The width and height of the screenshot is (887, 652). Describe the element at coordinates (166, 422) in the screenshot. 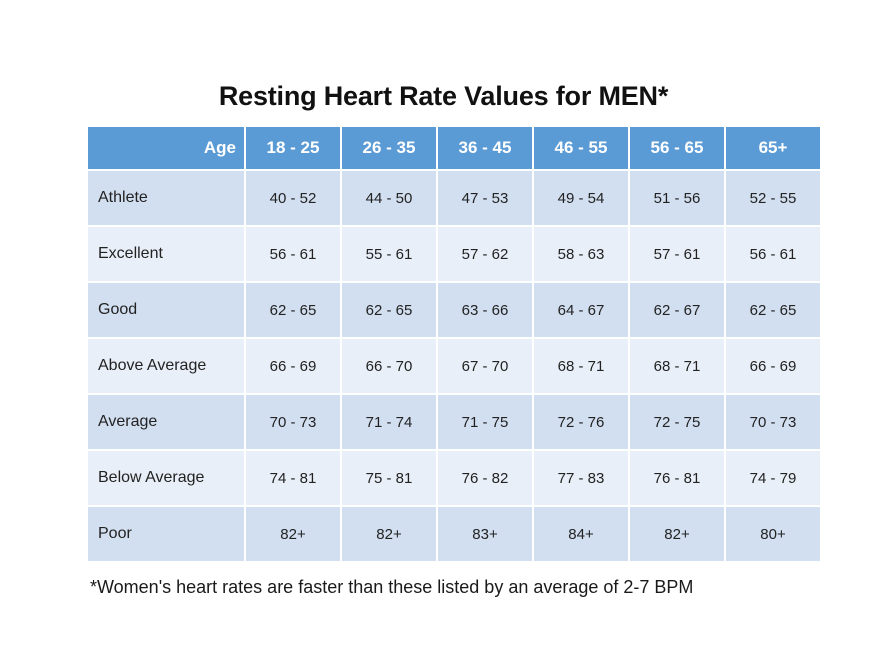

I see `row-category: Average` at that location.